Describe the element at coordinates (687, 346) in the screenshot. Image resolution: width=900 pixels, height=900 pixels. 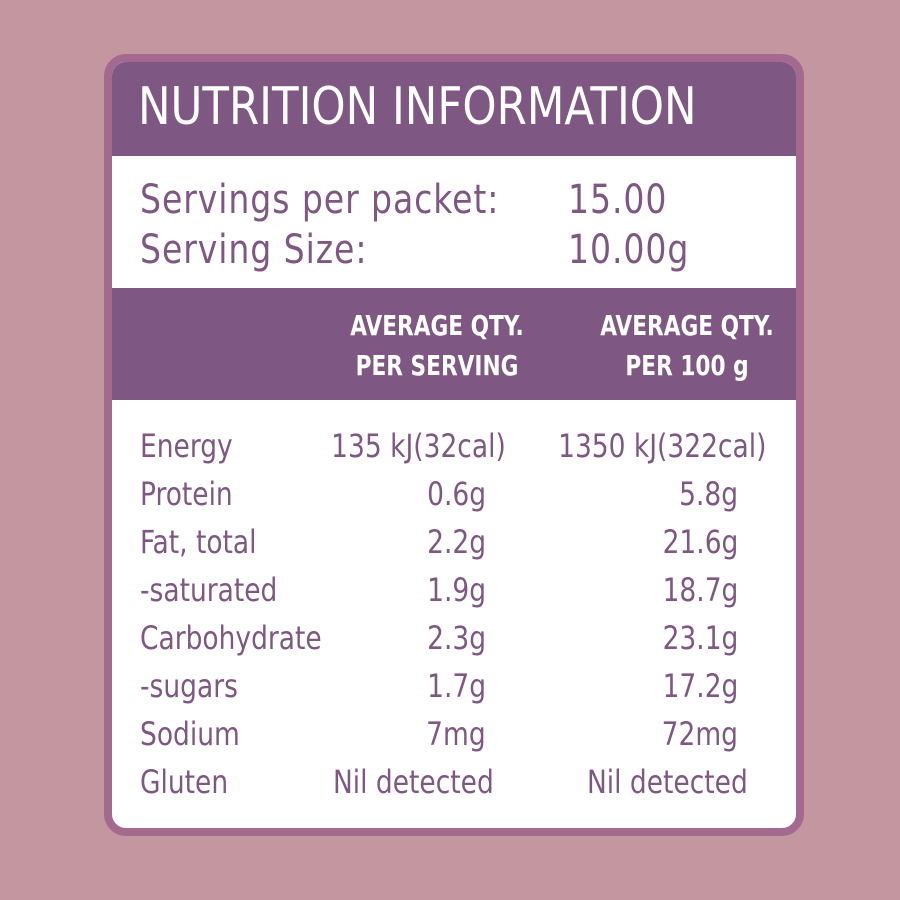
I see `column-header-per-100g: AVERAGE QTY. PER 100 g` at that location.